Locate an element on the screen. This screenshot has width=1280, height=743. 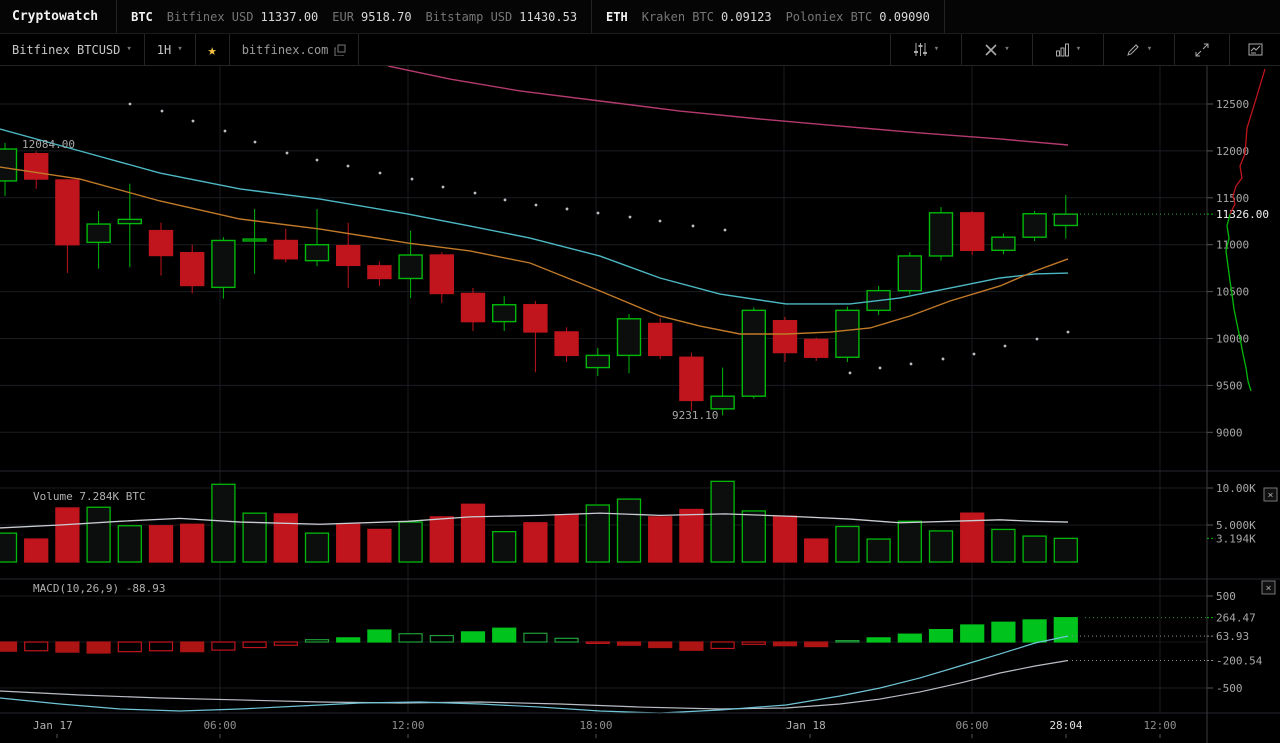
macd-histogram-bar is located at coordinates (473, 637).